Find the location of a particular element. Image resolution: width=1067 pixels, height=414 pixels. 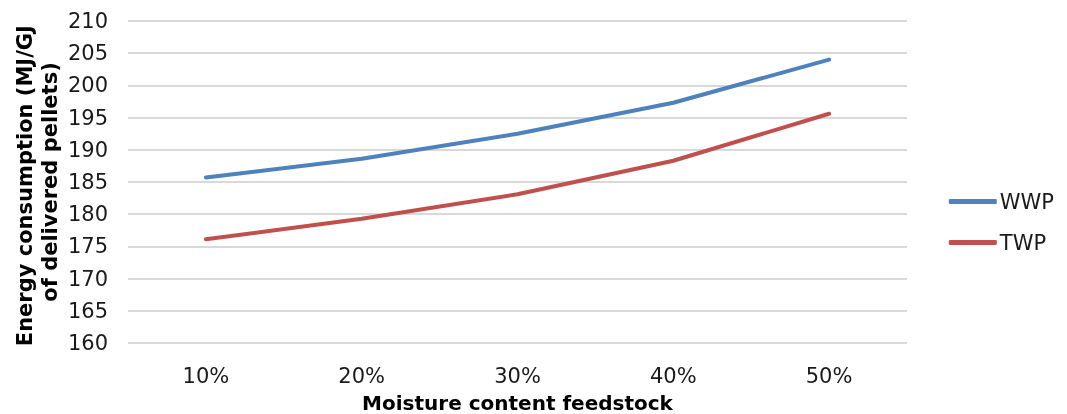

y-tick-label: 210 is located at coordinates (87, 21).